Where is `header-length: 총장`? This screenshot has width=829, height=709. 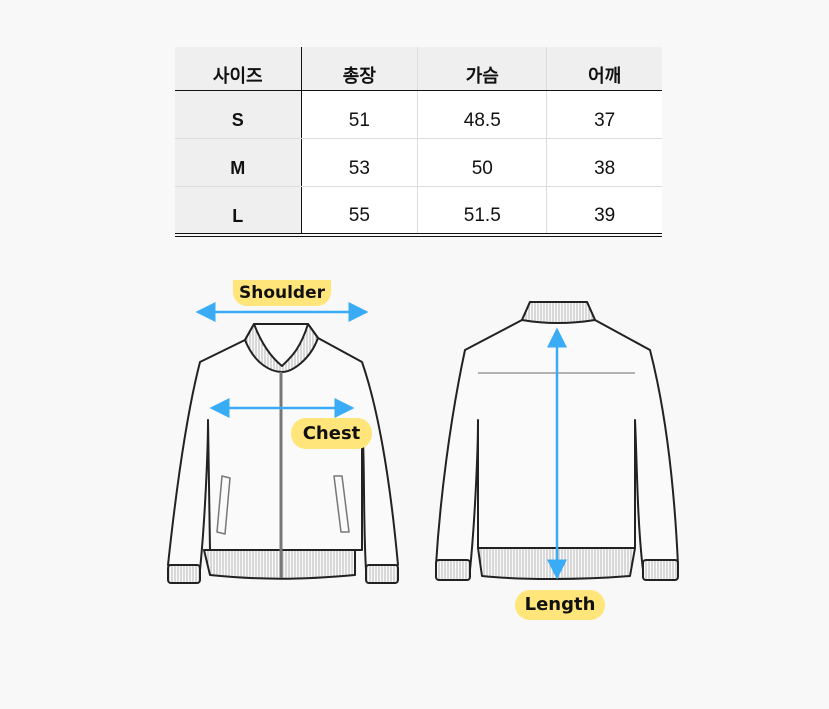
header-length: 총장 is located at coordinates (359, 69).